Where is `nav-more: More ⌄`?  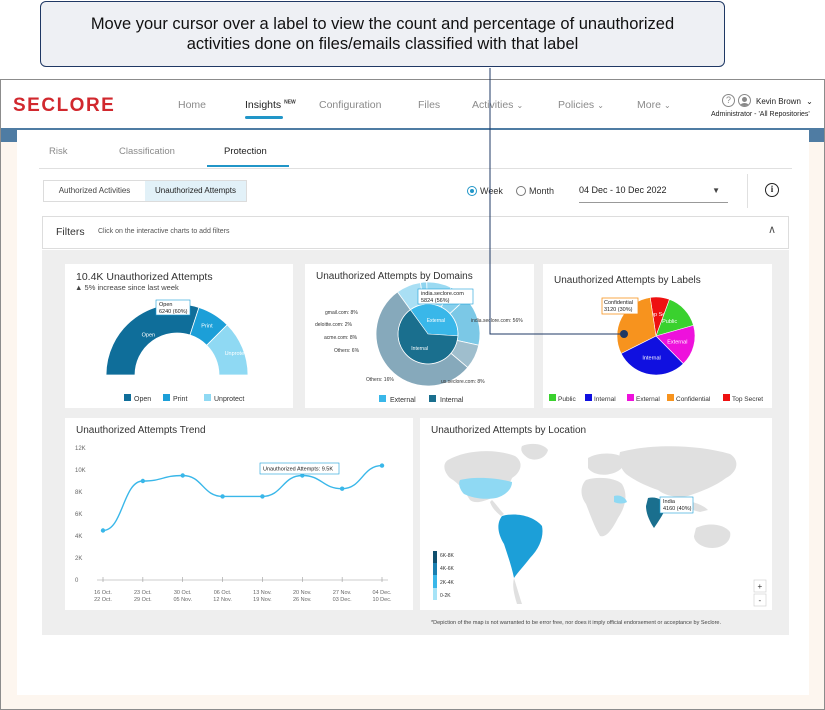 nav-more: More ⌄ is located at coordinates (654, 105).